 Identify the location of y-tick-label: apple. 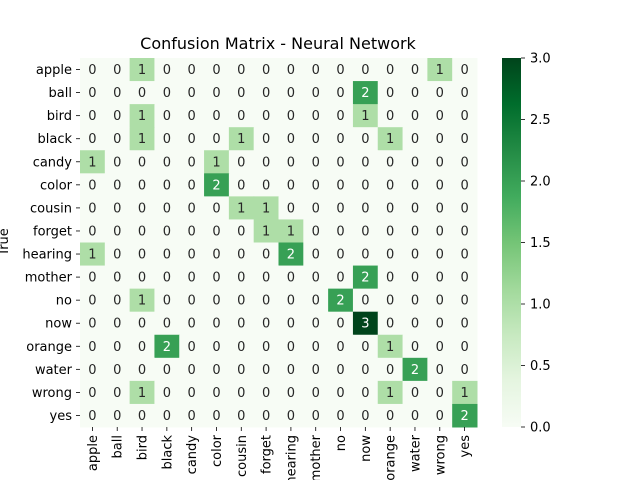
(54, 70).